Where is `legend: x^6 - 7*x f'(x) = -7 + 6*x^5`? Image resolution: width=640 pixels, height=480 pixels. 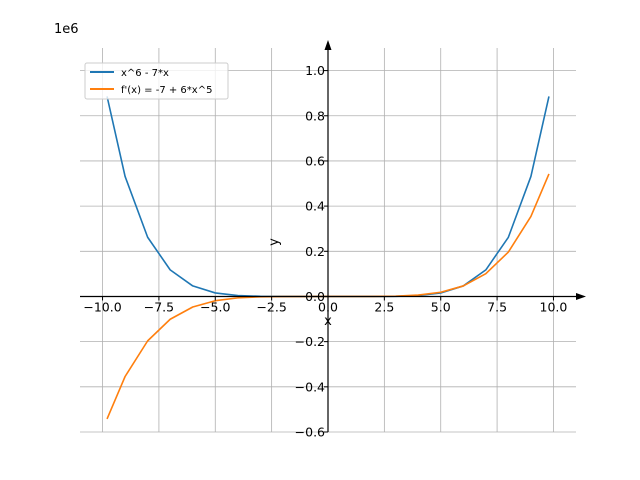 legend: x^6 - 7*x f'(x) = -7 + 6*x^5 is located at coordinates (156, 81).